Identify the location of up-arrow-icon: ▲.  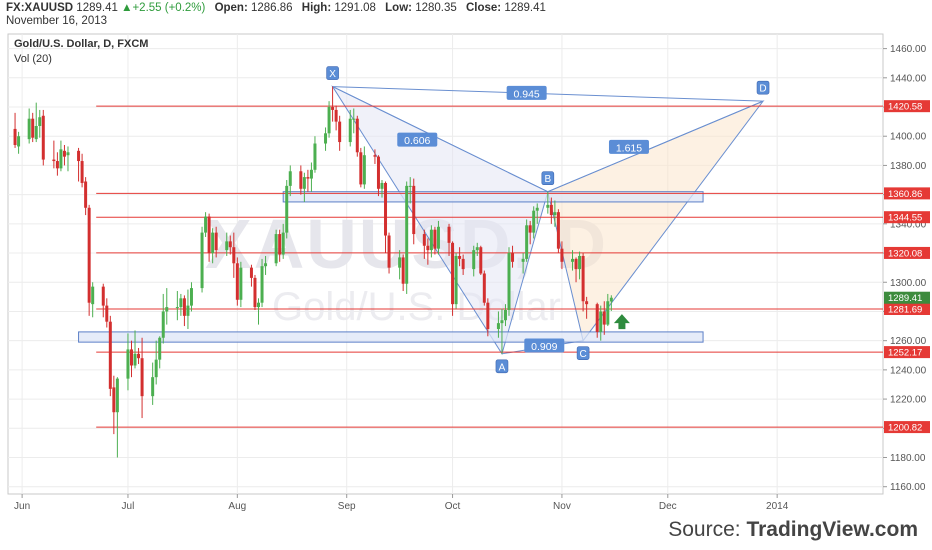
(127, 8).